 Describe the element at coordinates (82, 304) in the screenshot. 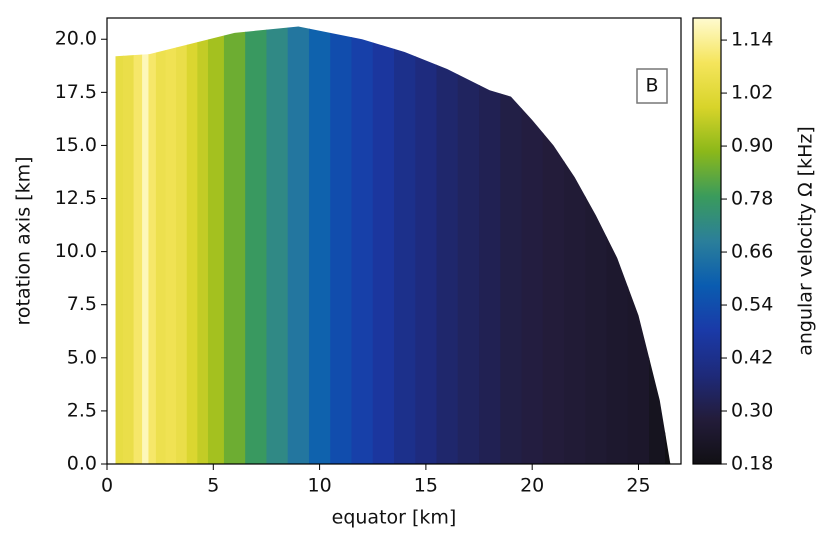

I see `y-tick-label: 7.5` at that location.